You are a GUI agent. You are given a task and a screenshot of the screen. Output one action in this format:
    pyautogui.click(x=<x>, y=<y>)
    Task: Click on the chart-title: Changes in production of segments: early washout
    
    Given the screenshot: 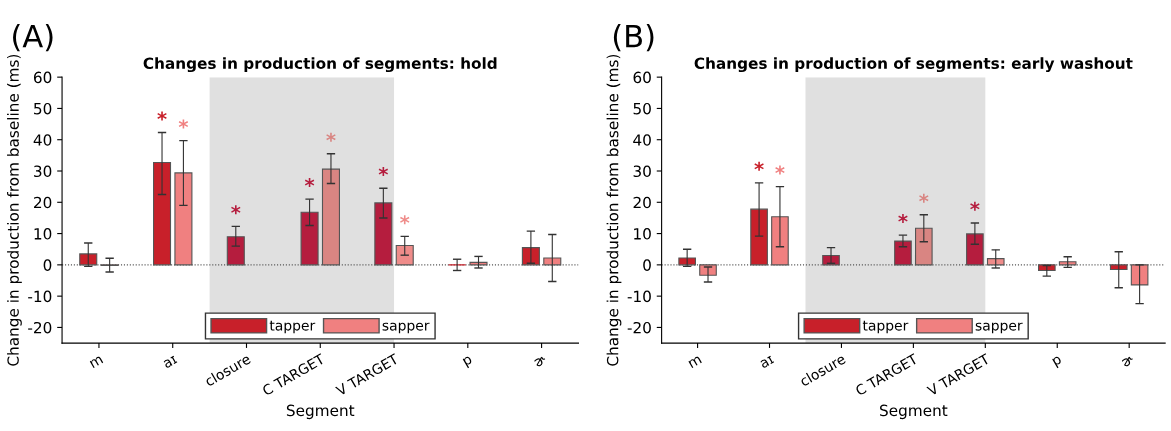 What is the action you would take?
    pyautogui.click(x=913, y=65)
    